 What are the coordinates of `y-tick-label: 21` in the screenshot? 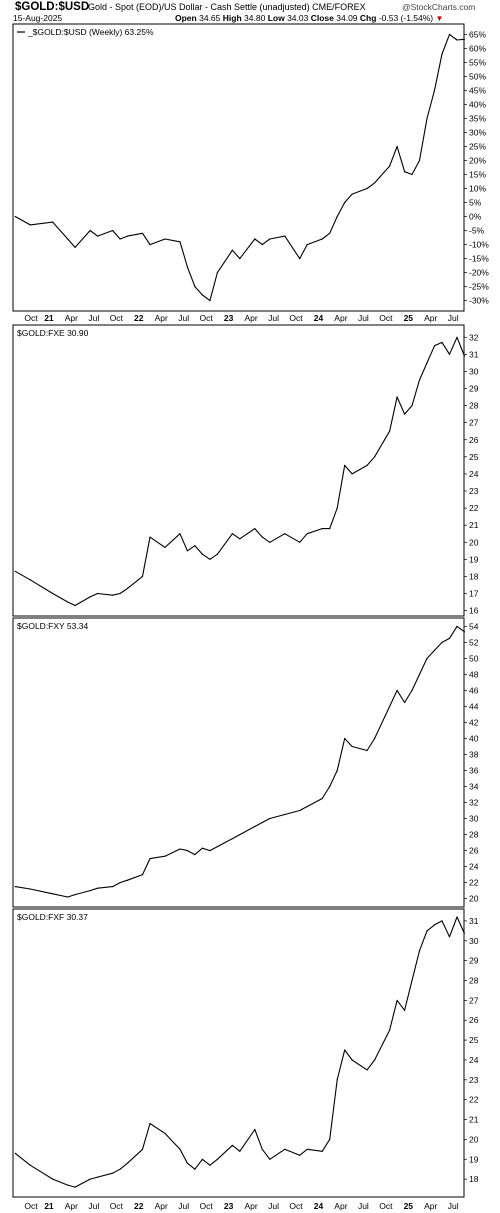 It's located at (474, 525).